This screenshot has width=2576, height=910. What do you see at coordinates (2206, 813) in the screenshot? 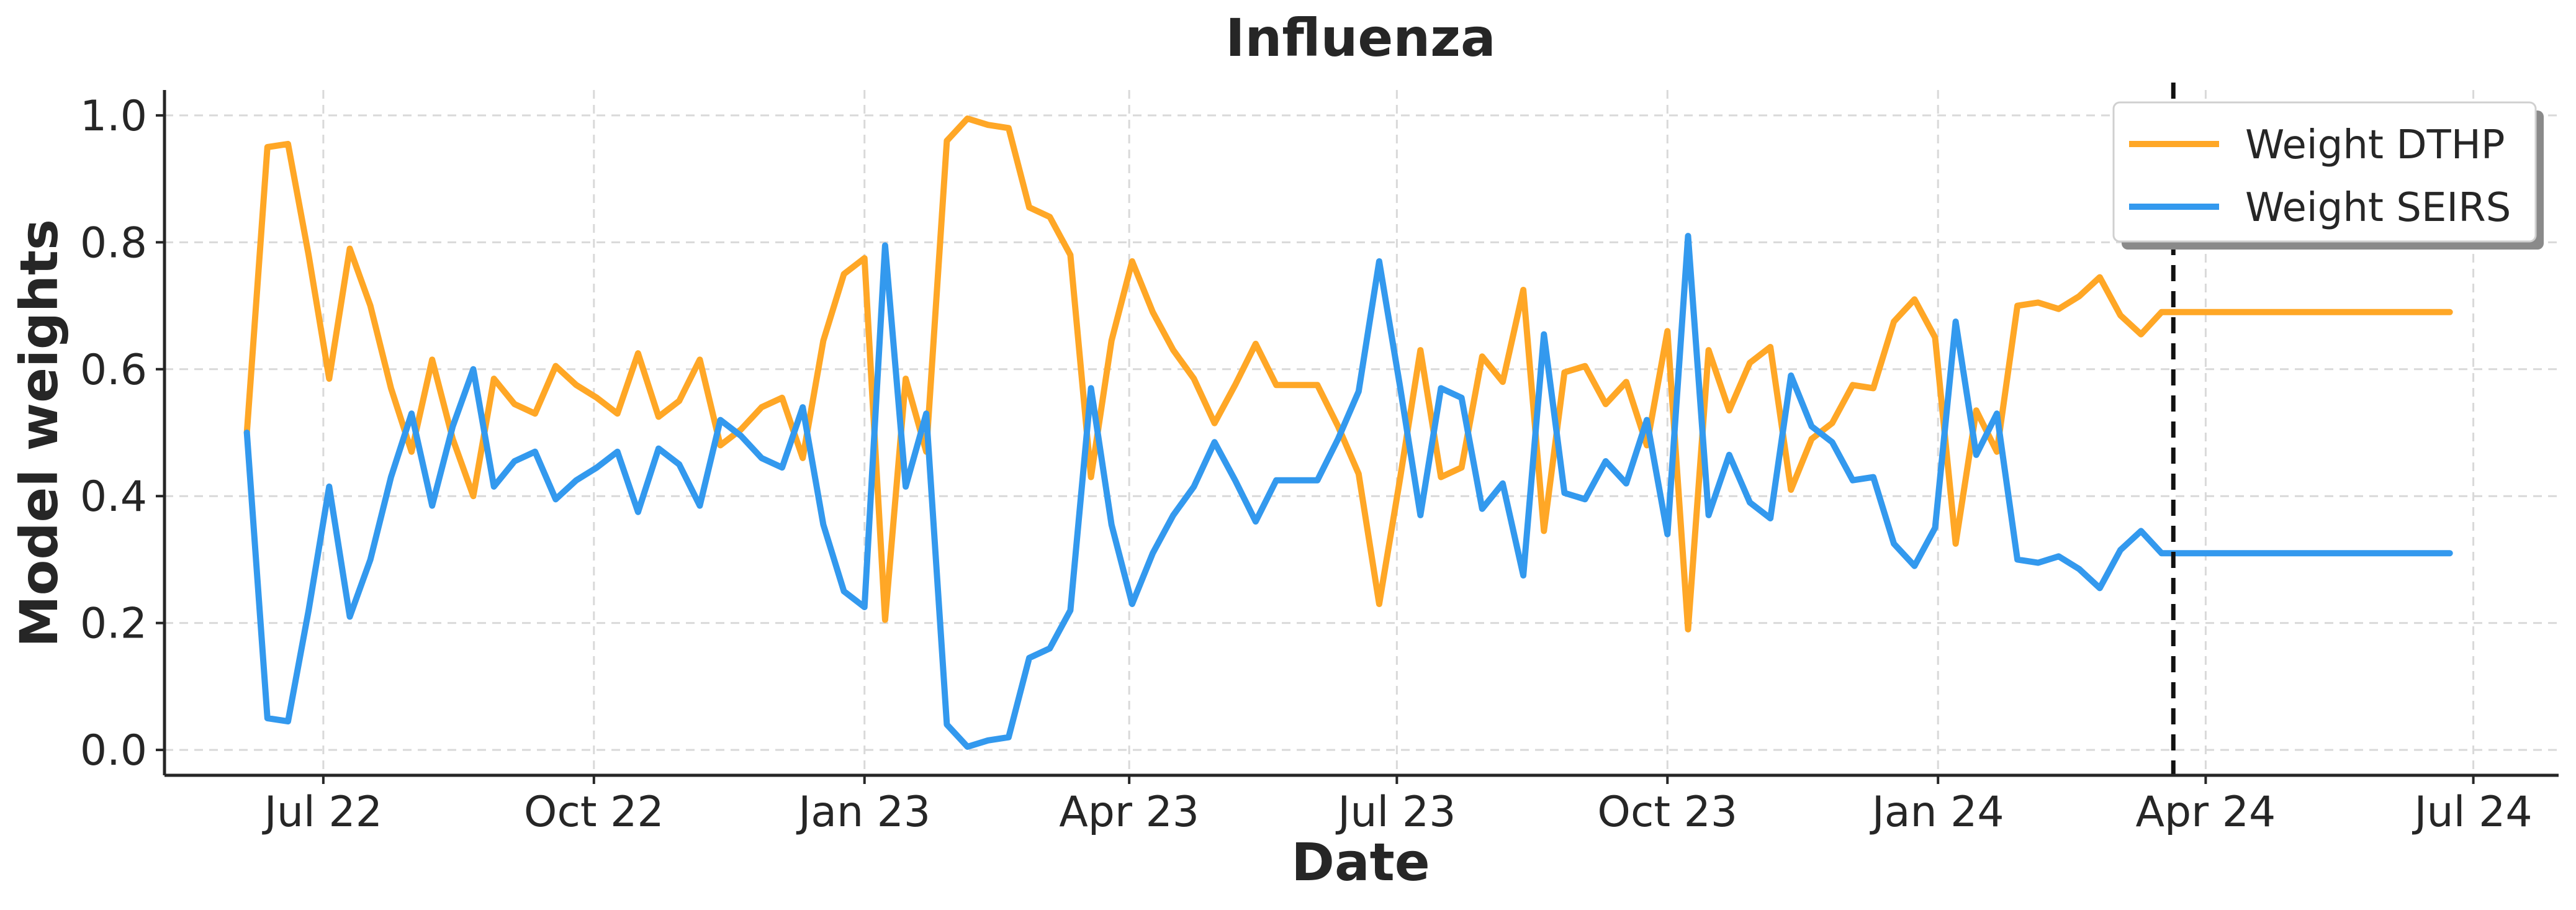
I see `x-tick-label: Apr 24` at bounding box center [2206, 813].